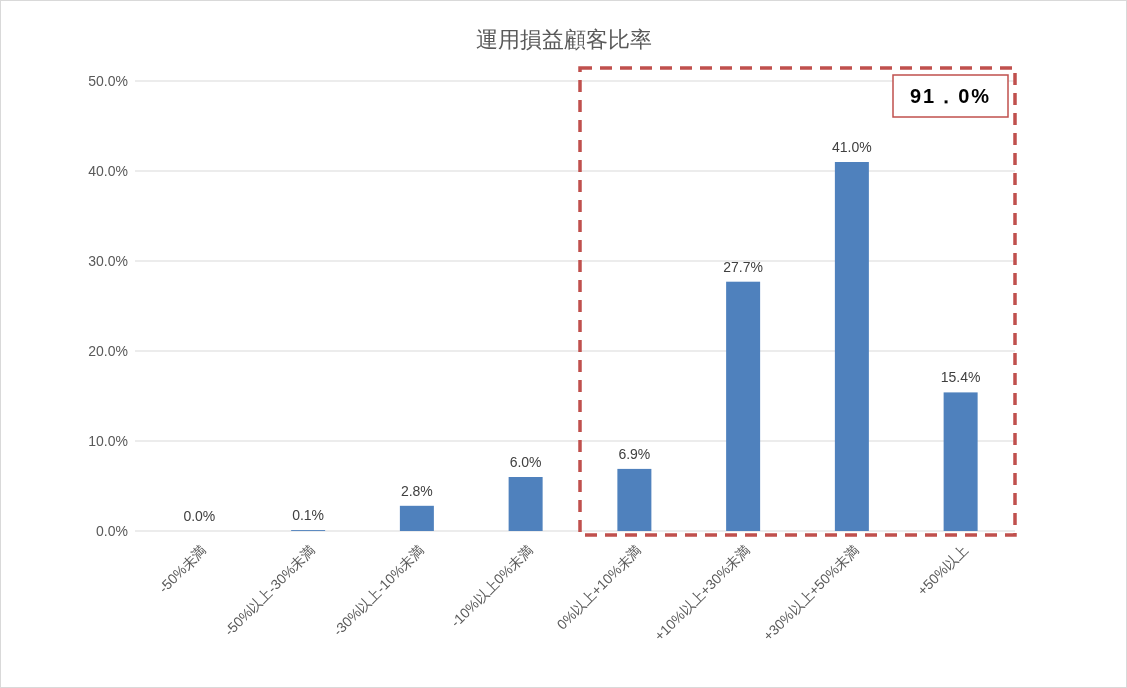  Describe the element at coordinates (416, 490) in the screenshot. I see `data-label: 2.8%` at that location.